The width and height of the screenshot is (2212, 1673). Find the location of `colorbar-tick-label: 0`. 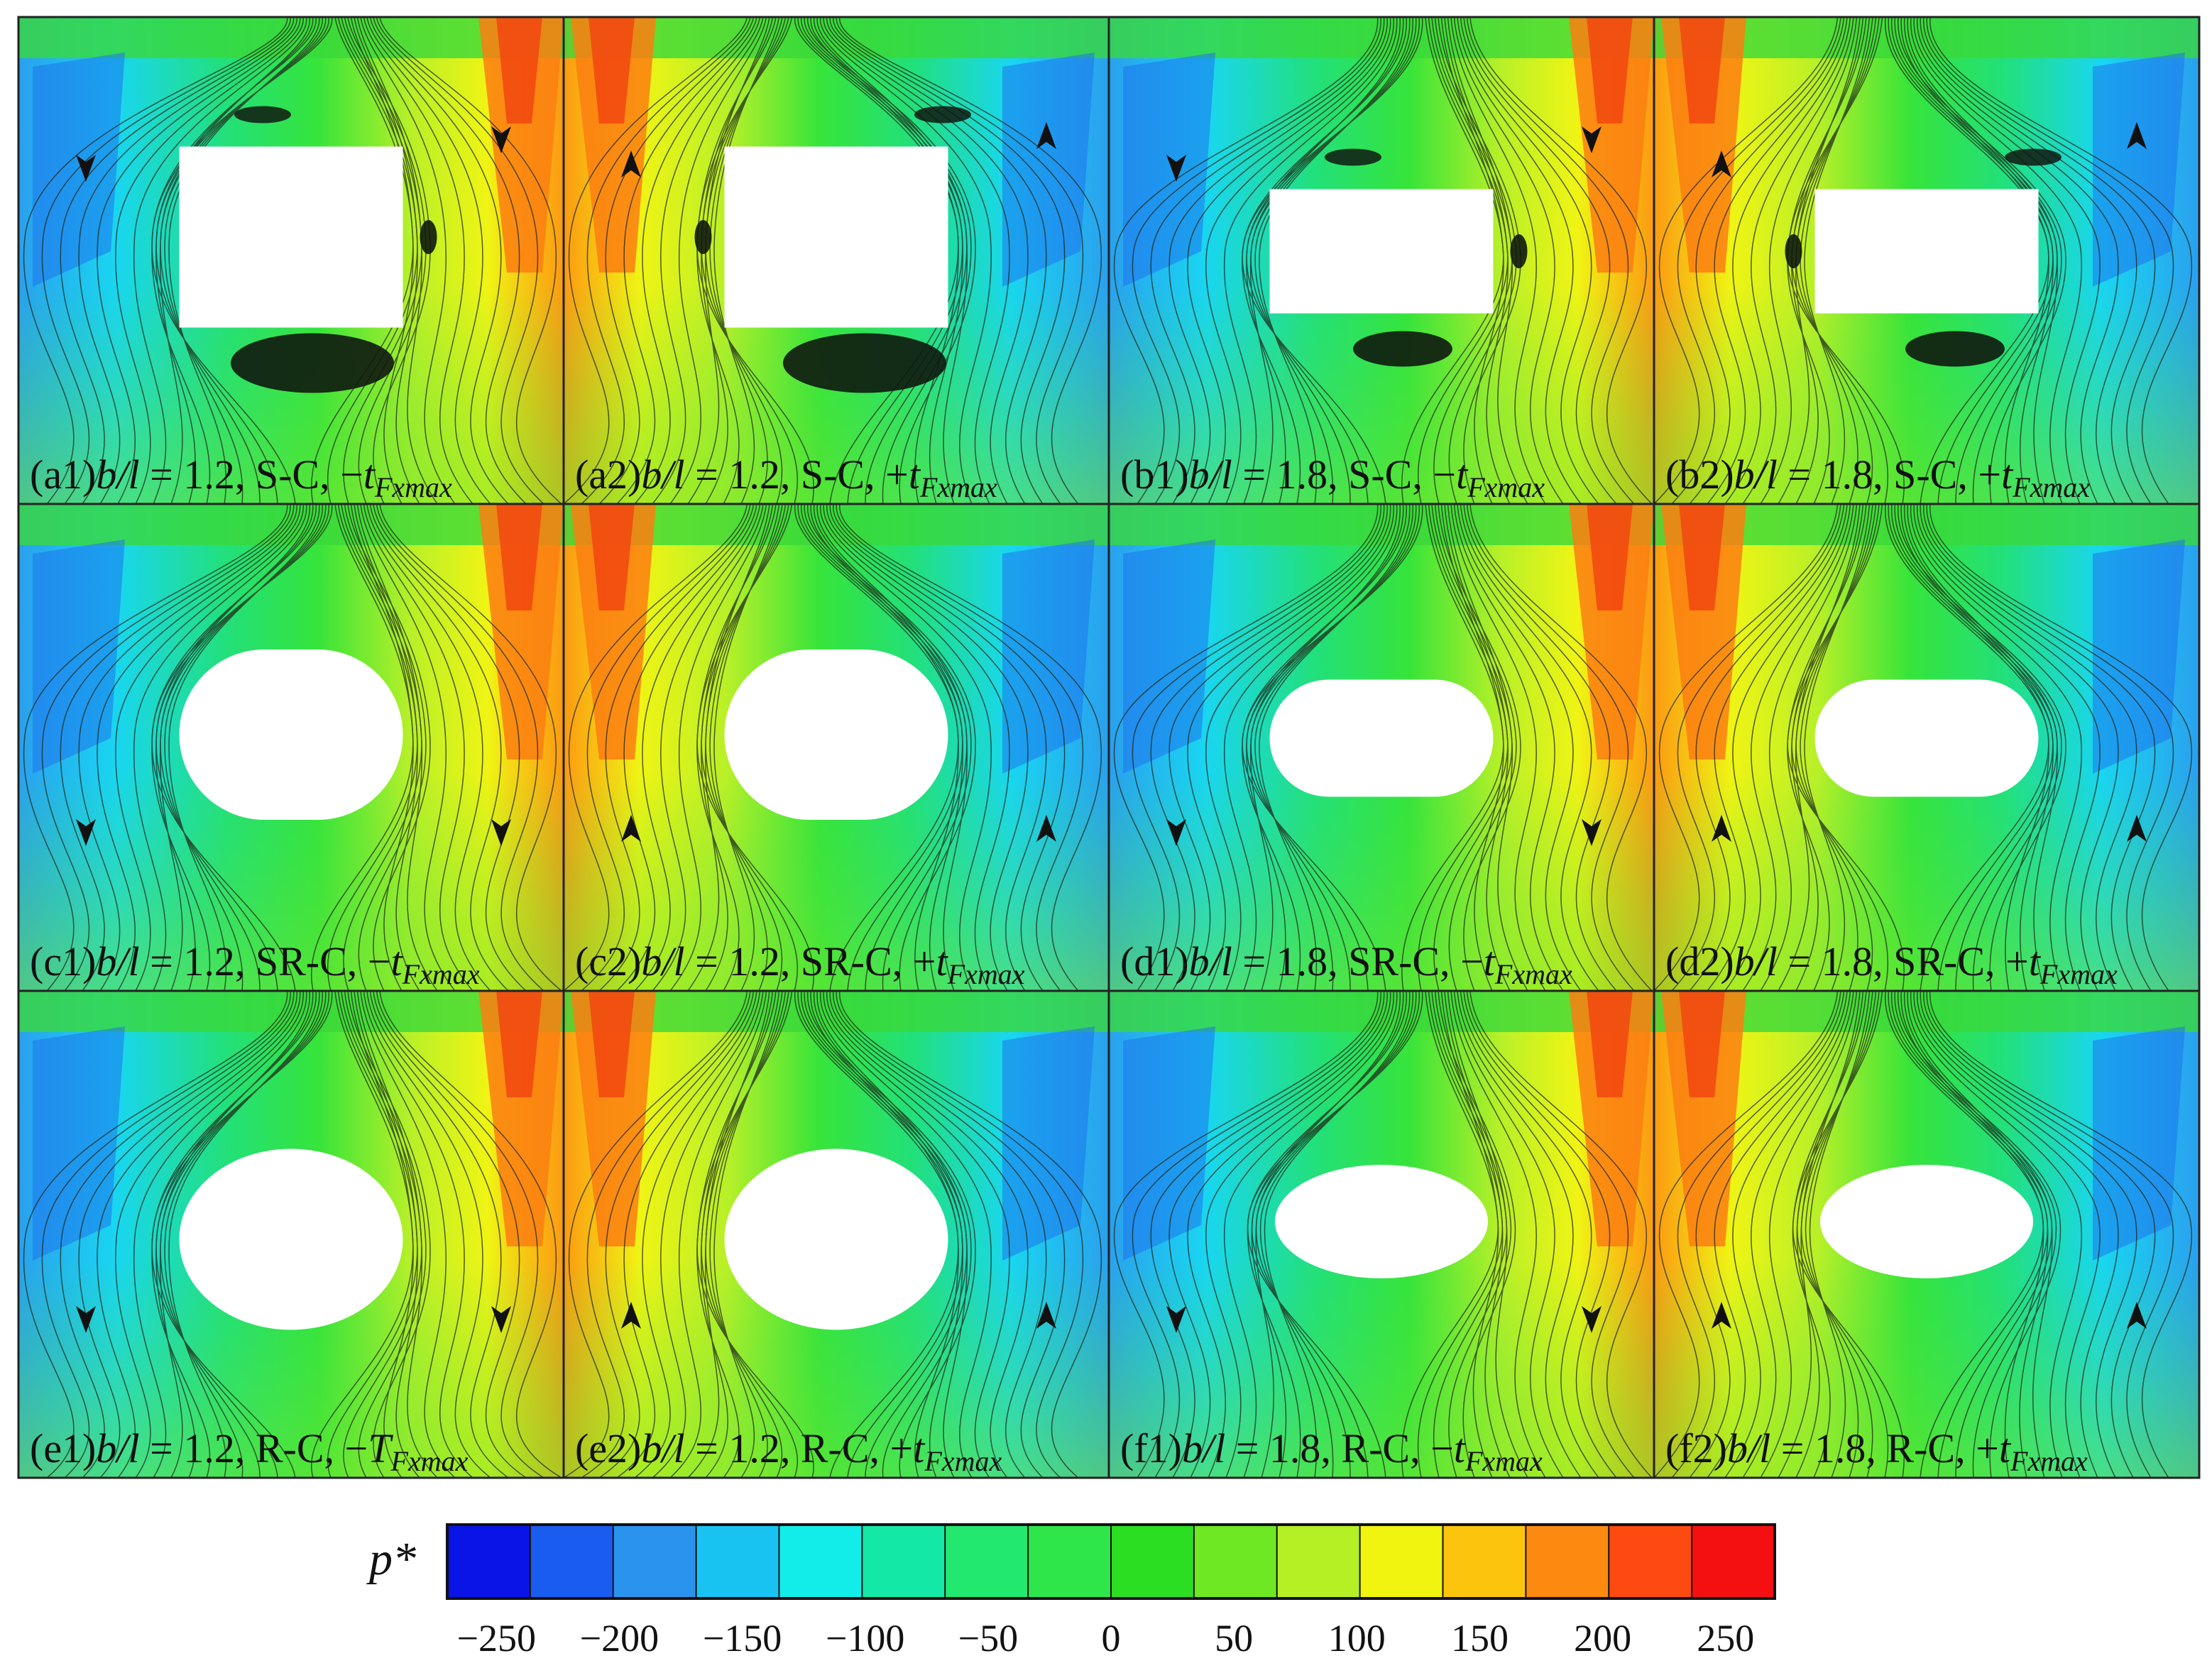

colorbar-tick-label: 0 is located at coordinates (1111, 1638).